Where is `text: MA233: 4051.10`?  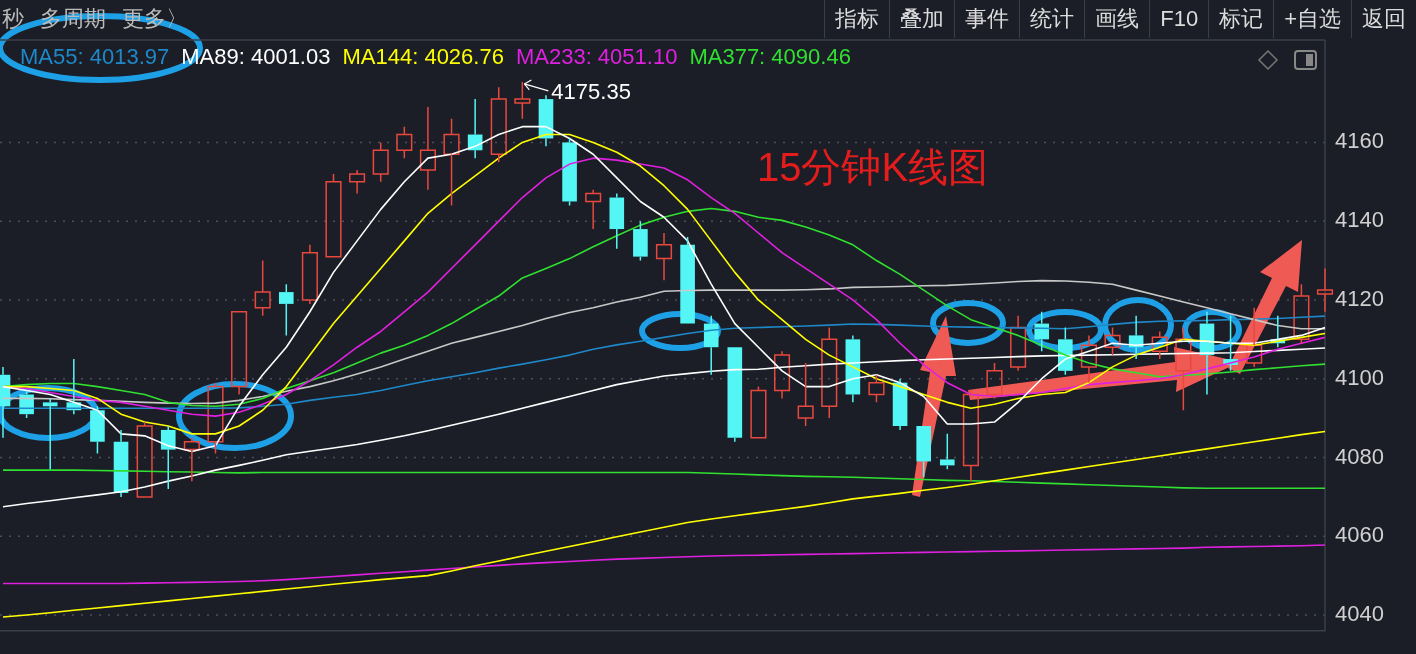 text: MA233: 4051.10 is located at coordinates (596, 57).